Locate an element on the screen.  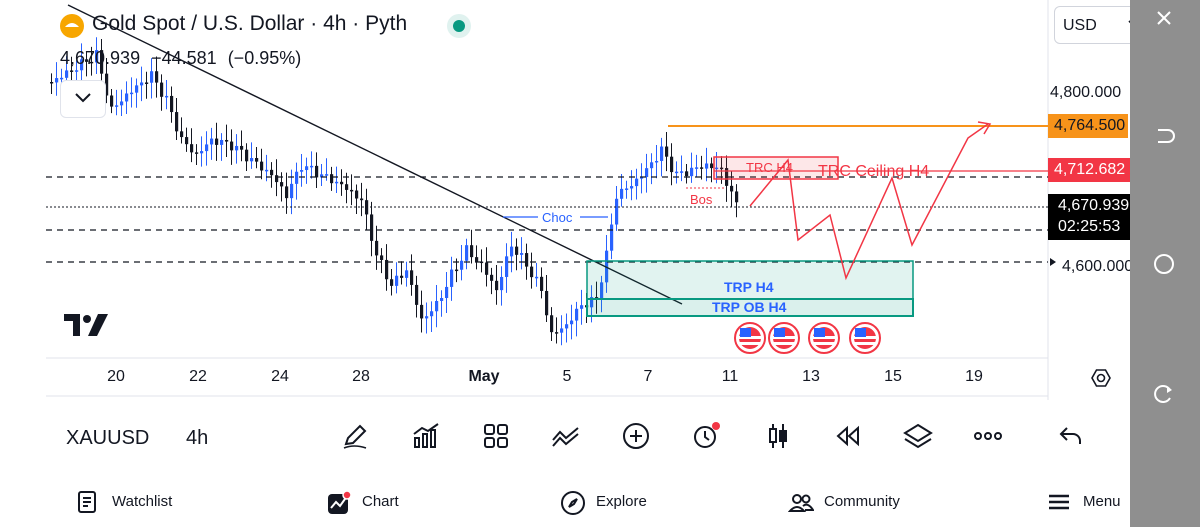
time-axis-label: 28 is located at coordinates (361, 376).